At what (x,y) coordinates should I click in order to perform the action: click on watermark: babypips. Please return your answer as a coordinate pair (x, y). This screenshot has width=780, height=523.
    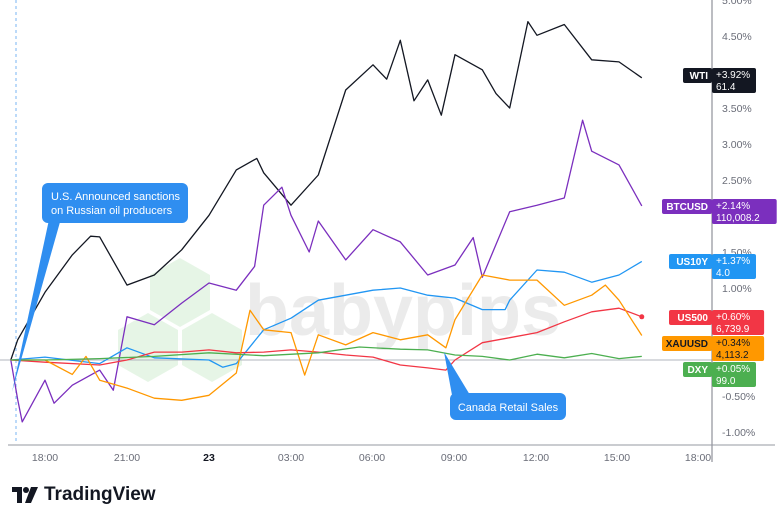
    Looking at the image, I should click on (339, 320).